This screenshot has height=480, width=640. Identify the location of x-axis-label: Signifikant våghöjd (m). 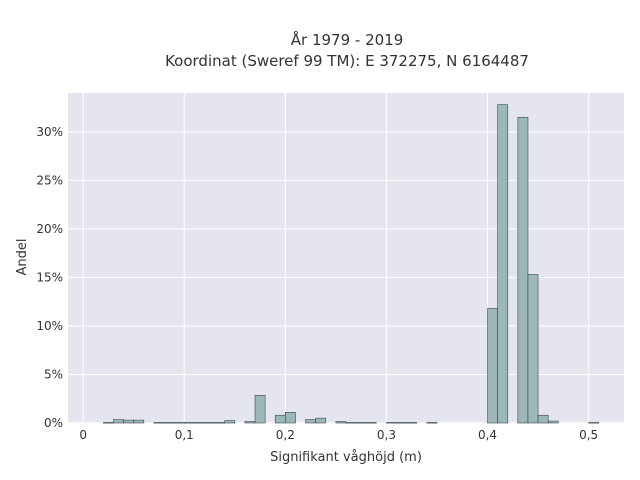
(346, 457).